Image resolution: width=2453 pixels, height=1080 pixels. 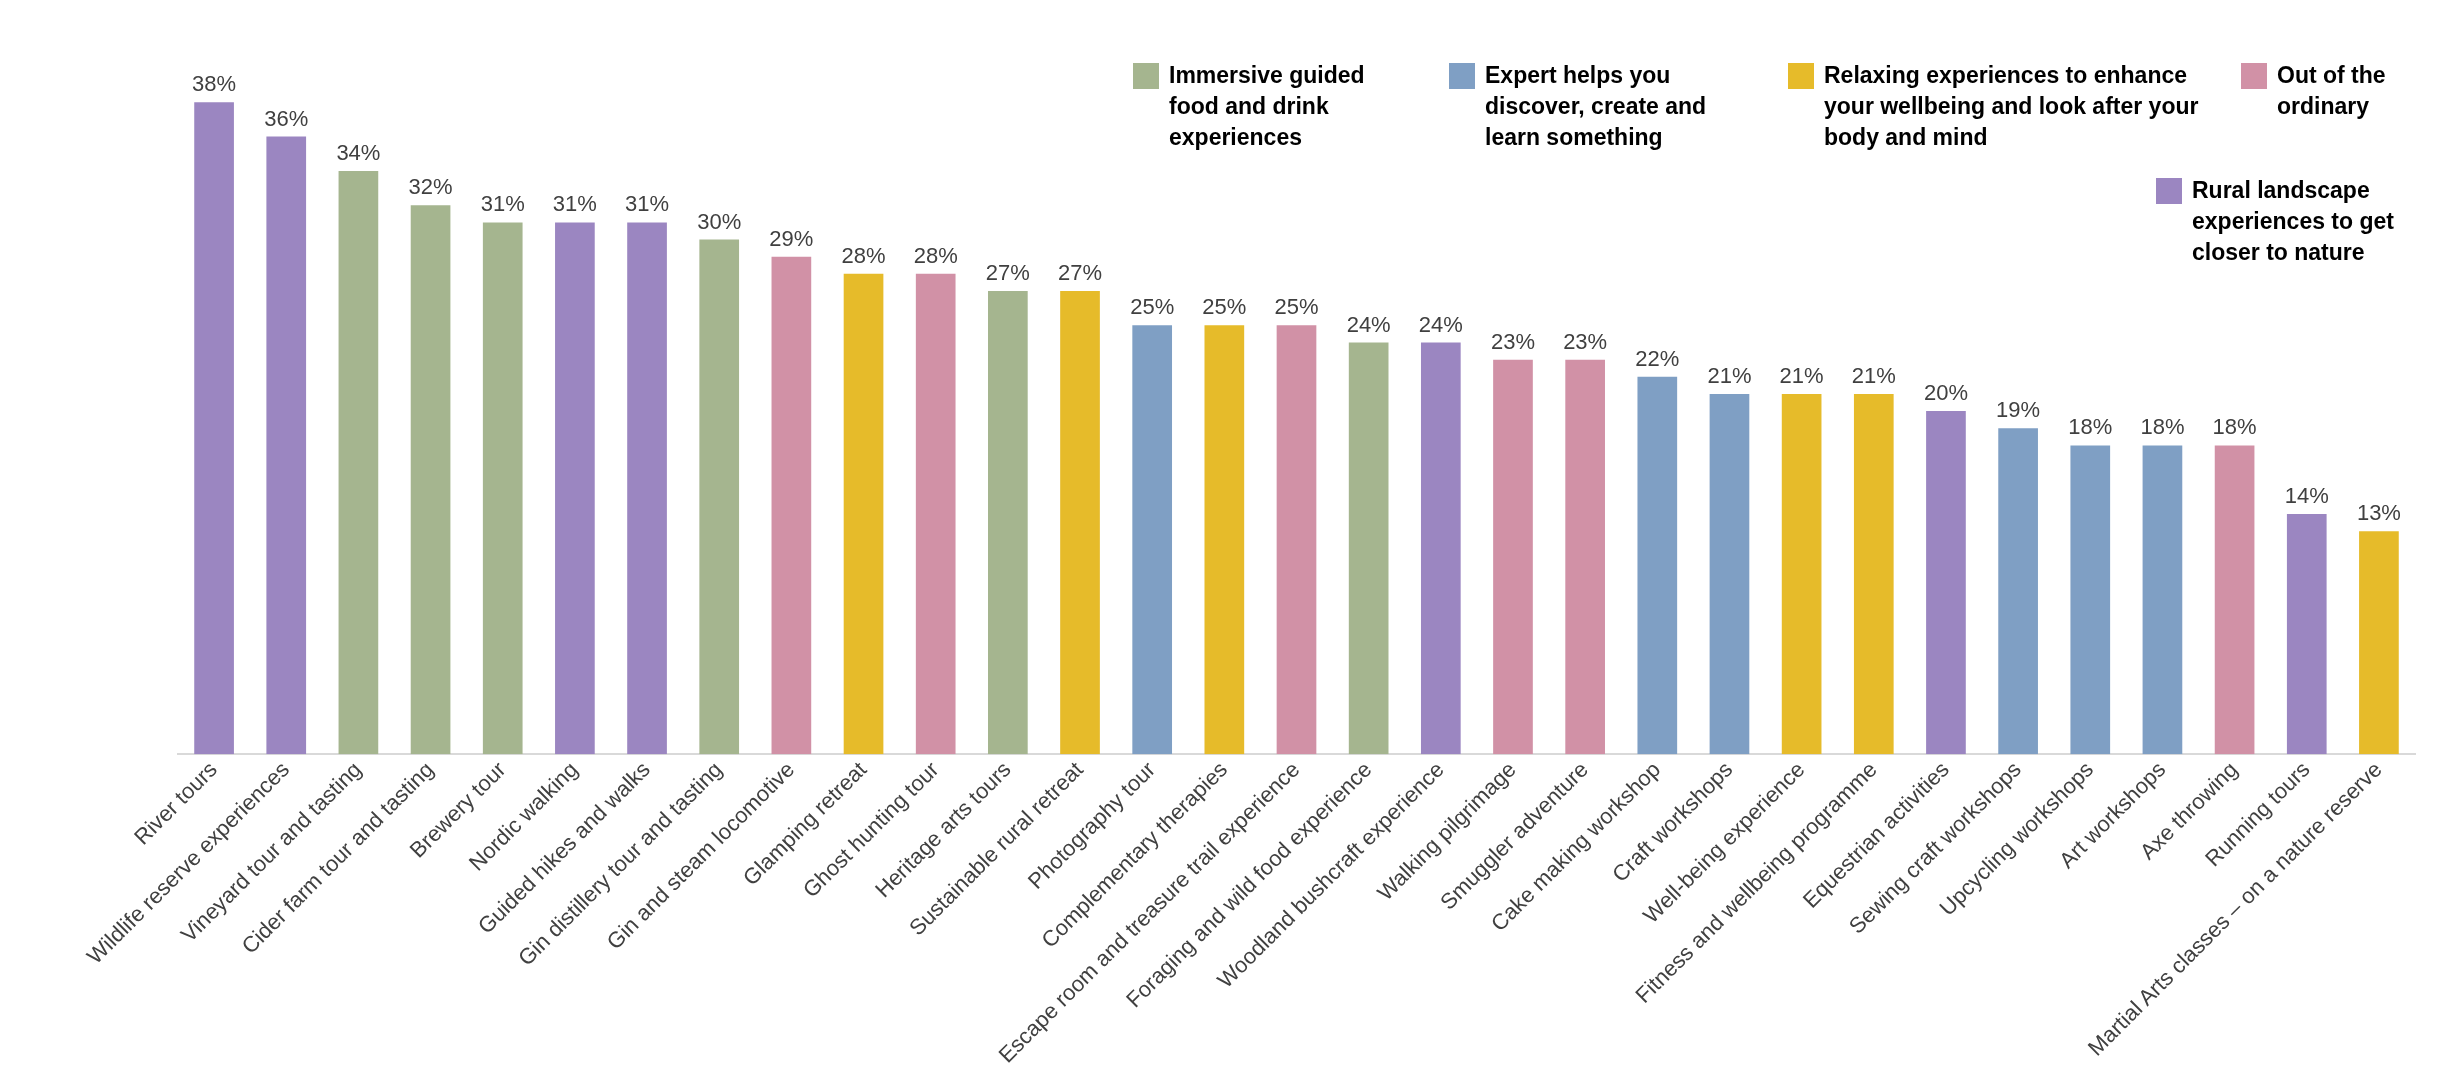 What do you see at coordinates (2378, 513) in the screenshot?
I see `data-label: 13%` at bounding box center [2378, 513].